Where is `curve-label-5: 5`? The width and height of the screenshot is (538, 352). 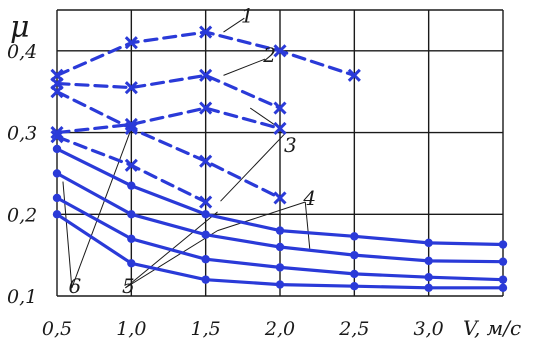 curve-label-5: 5 is located at coordinates (128, 286).